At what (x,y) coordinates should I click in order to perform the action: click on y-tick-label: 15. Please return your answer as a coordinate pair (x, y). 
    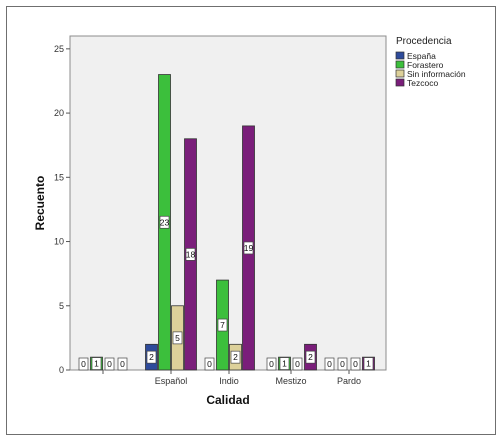
    Looking at the image, I should click on (59, 177).